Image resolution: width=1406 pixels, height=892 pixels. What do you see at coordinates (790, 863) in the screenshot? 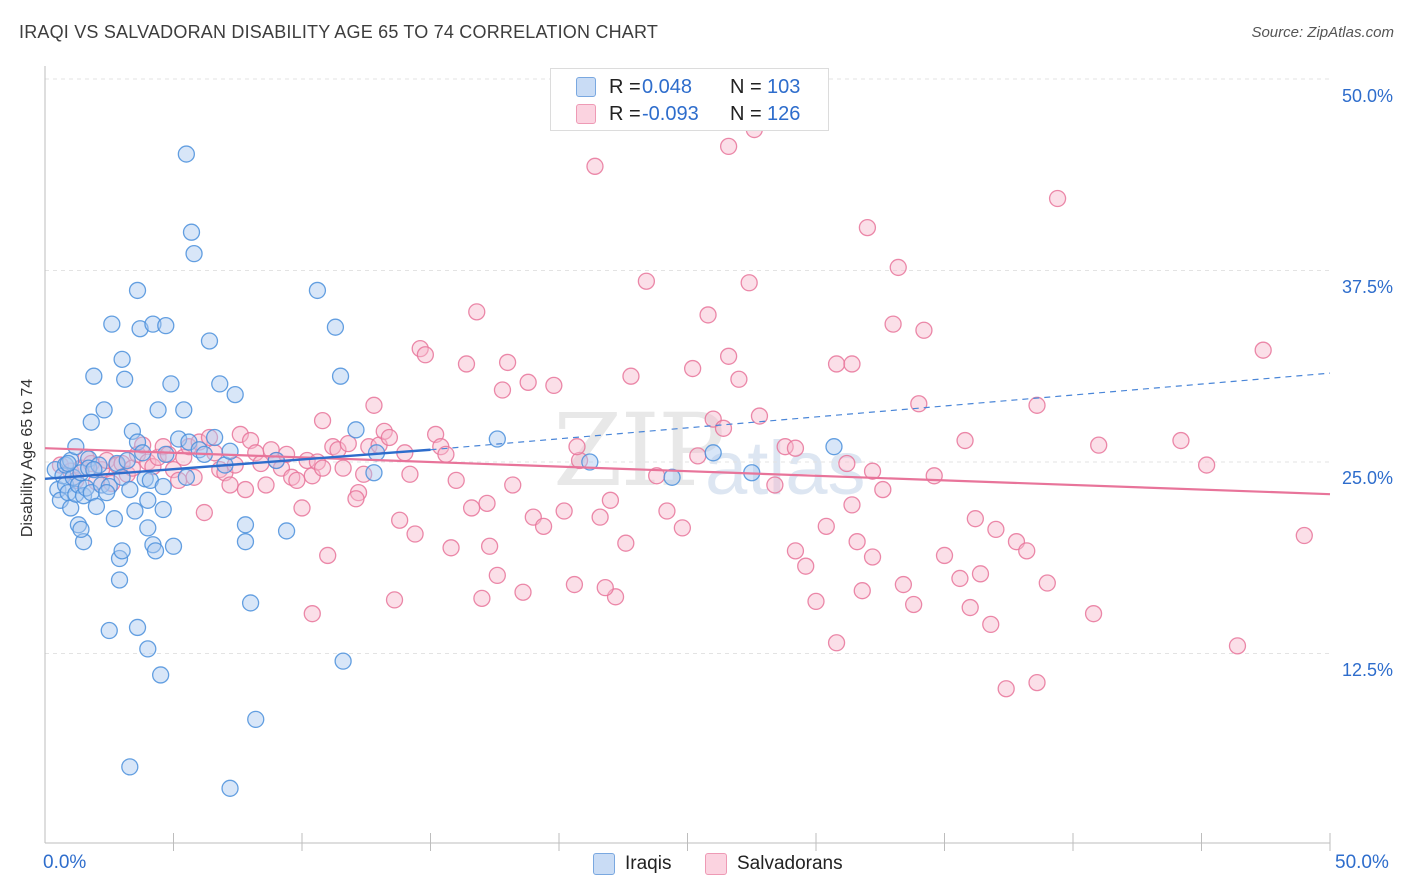
I see `bottom-legend-label-salvadorans: Salvadorans` at bounding box center [790, 863].